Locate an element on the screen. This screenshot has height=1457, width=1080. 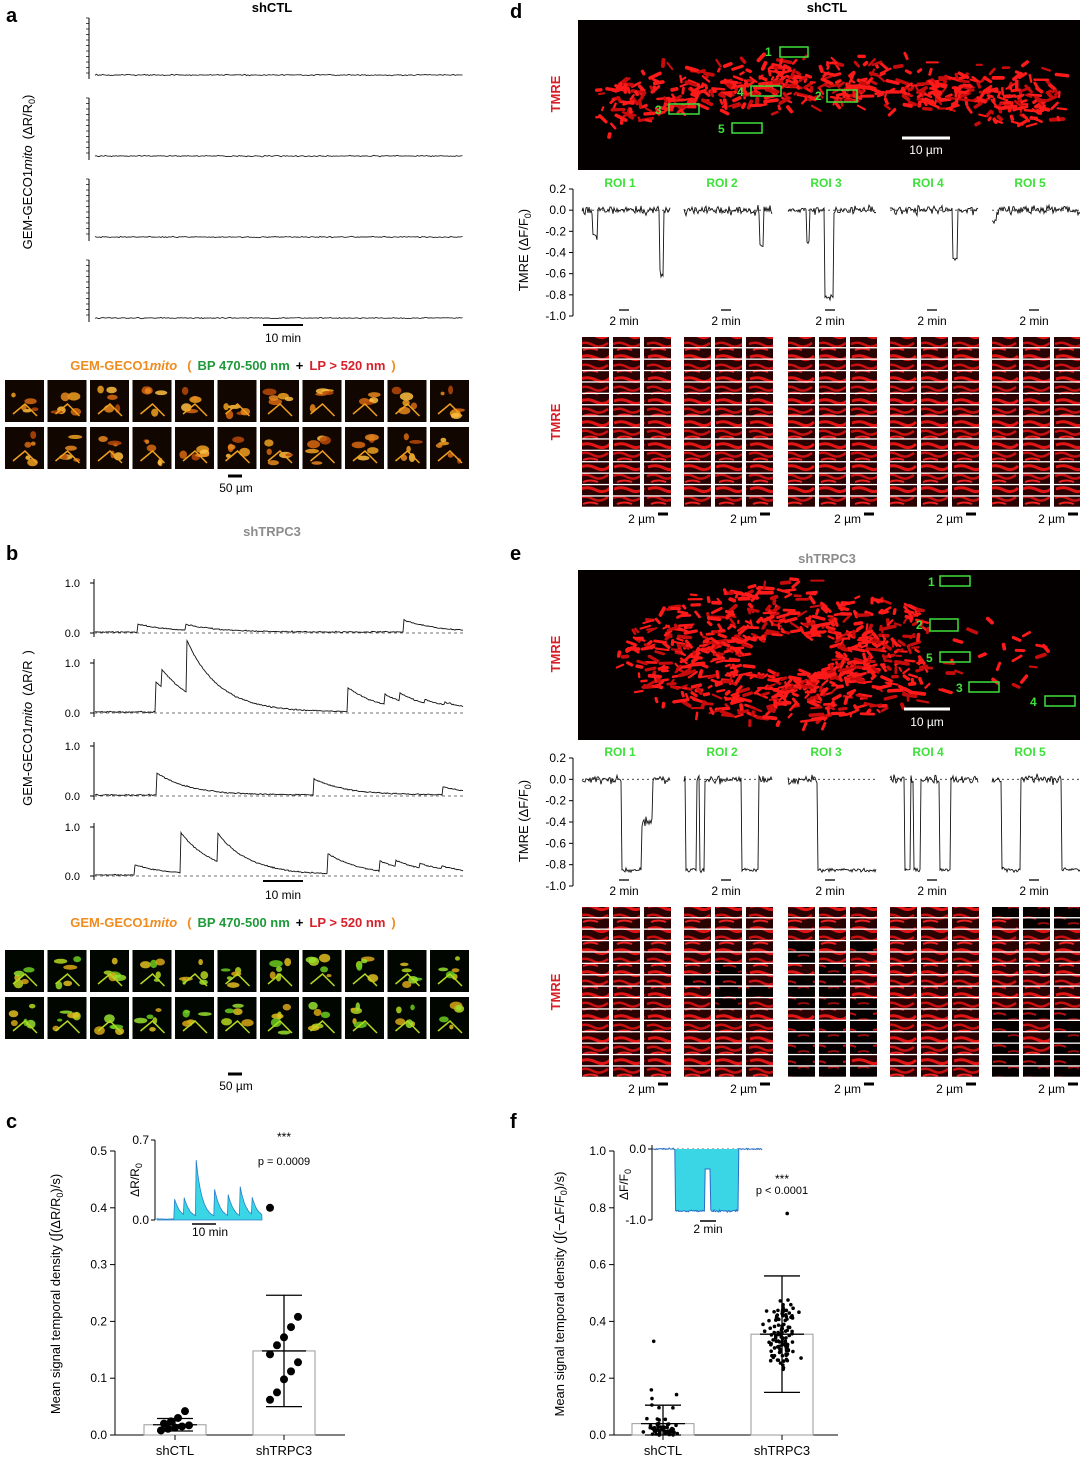
roi-trace-label: ROI 4 is located at coordinates (928, 183).